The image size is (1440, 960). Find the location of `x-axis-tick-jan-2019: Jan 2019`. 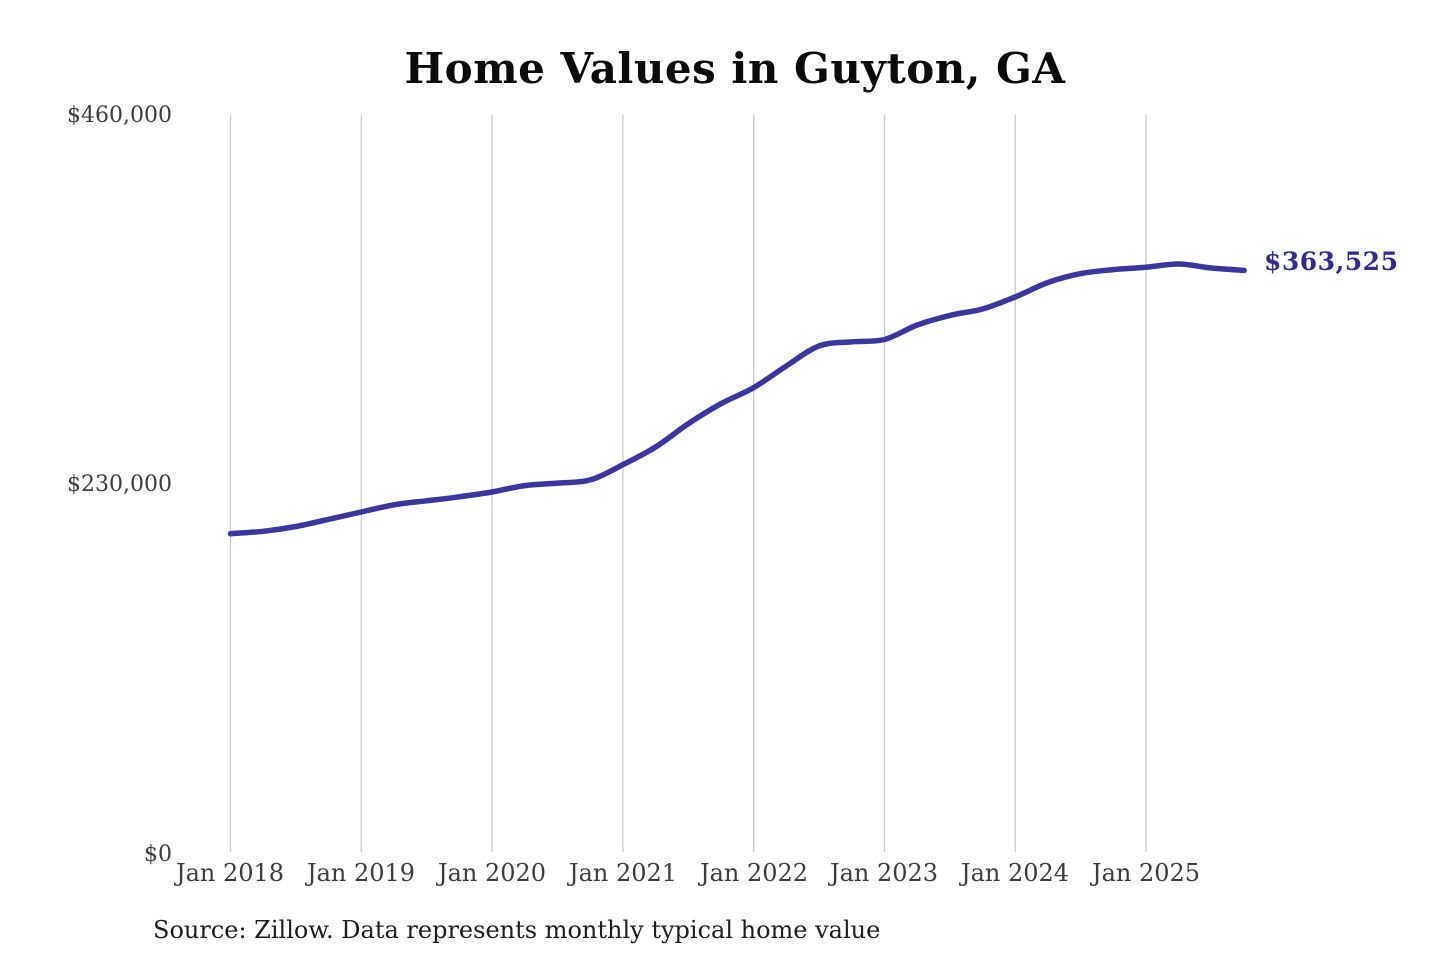

x-axis-tick-jan-2019: Jan 2019 is located at coordinates (361, 873).